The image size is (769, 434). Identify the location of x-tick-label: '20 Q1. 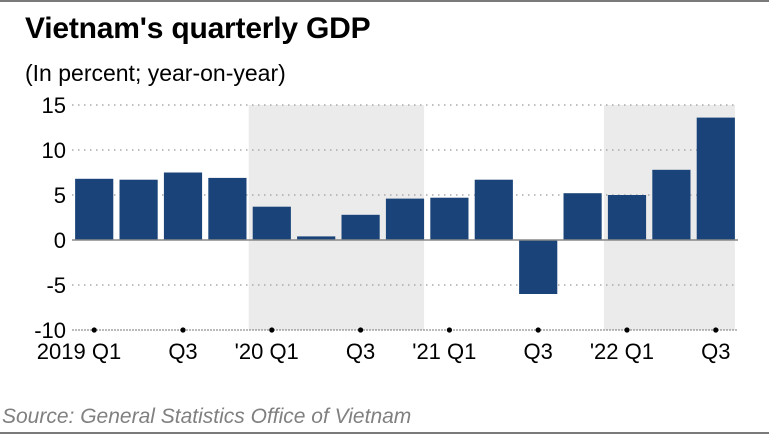
(267, 351).